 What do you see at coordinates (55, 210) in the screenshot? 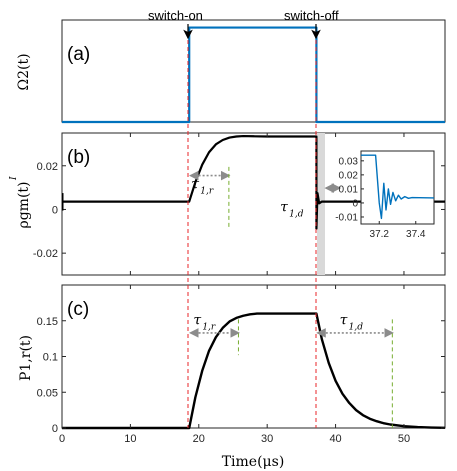
I see `panel-b-ytick-label: 0` at bounding box center [55, 210].